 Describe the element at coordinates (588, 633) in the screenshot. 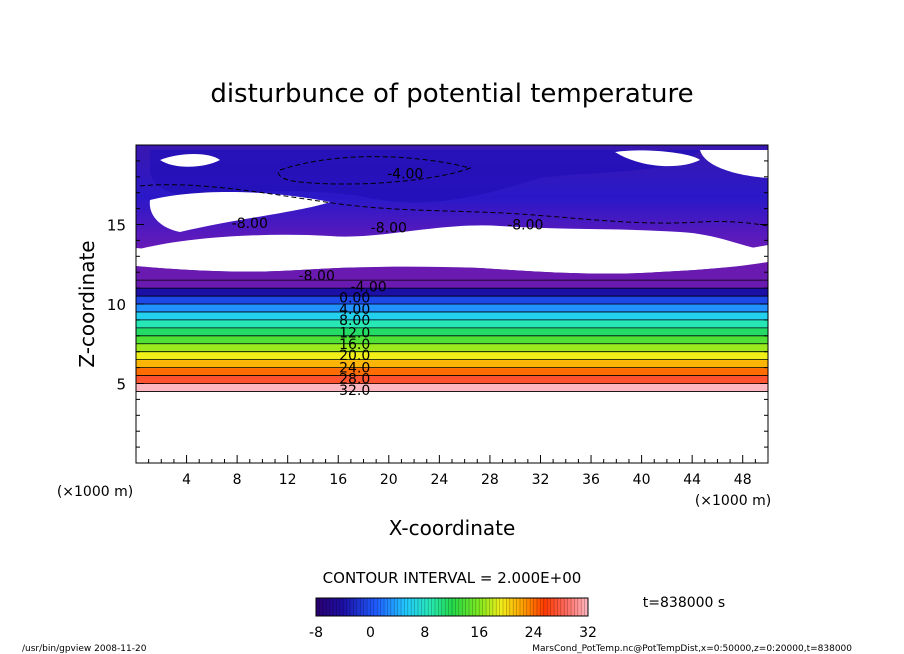

I see `colorbar-tick-label: 32` at that location.